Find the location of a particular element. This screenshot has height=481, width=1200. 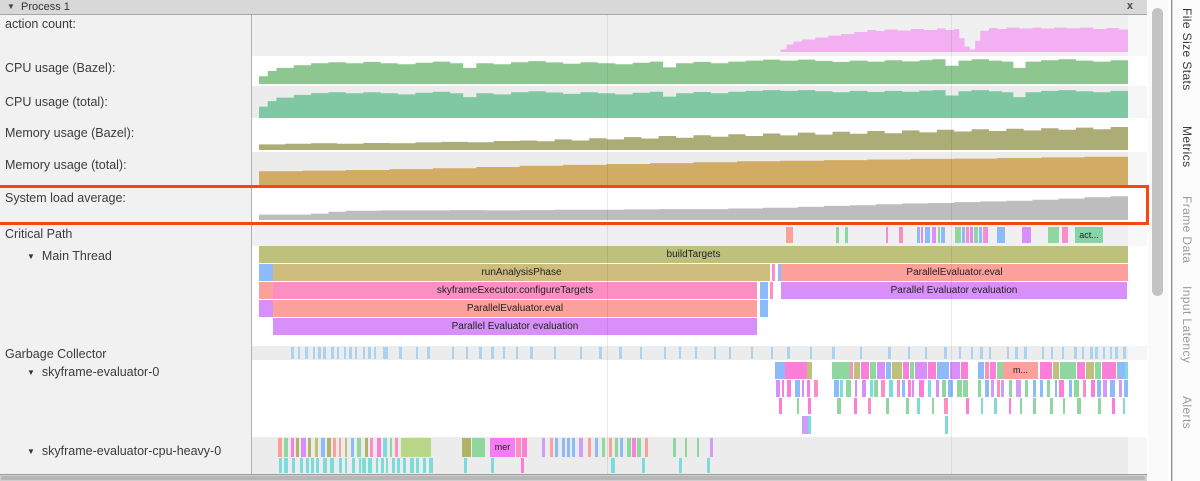

track-cpu-total is located at coordinates (699, 102).